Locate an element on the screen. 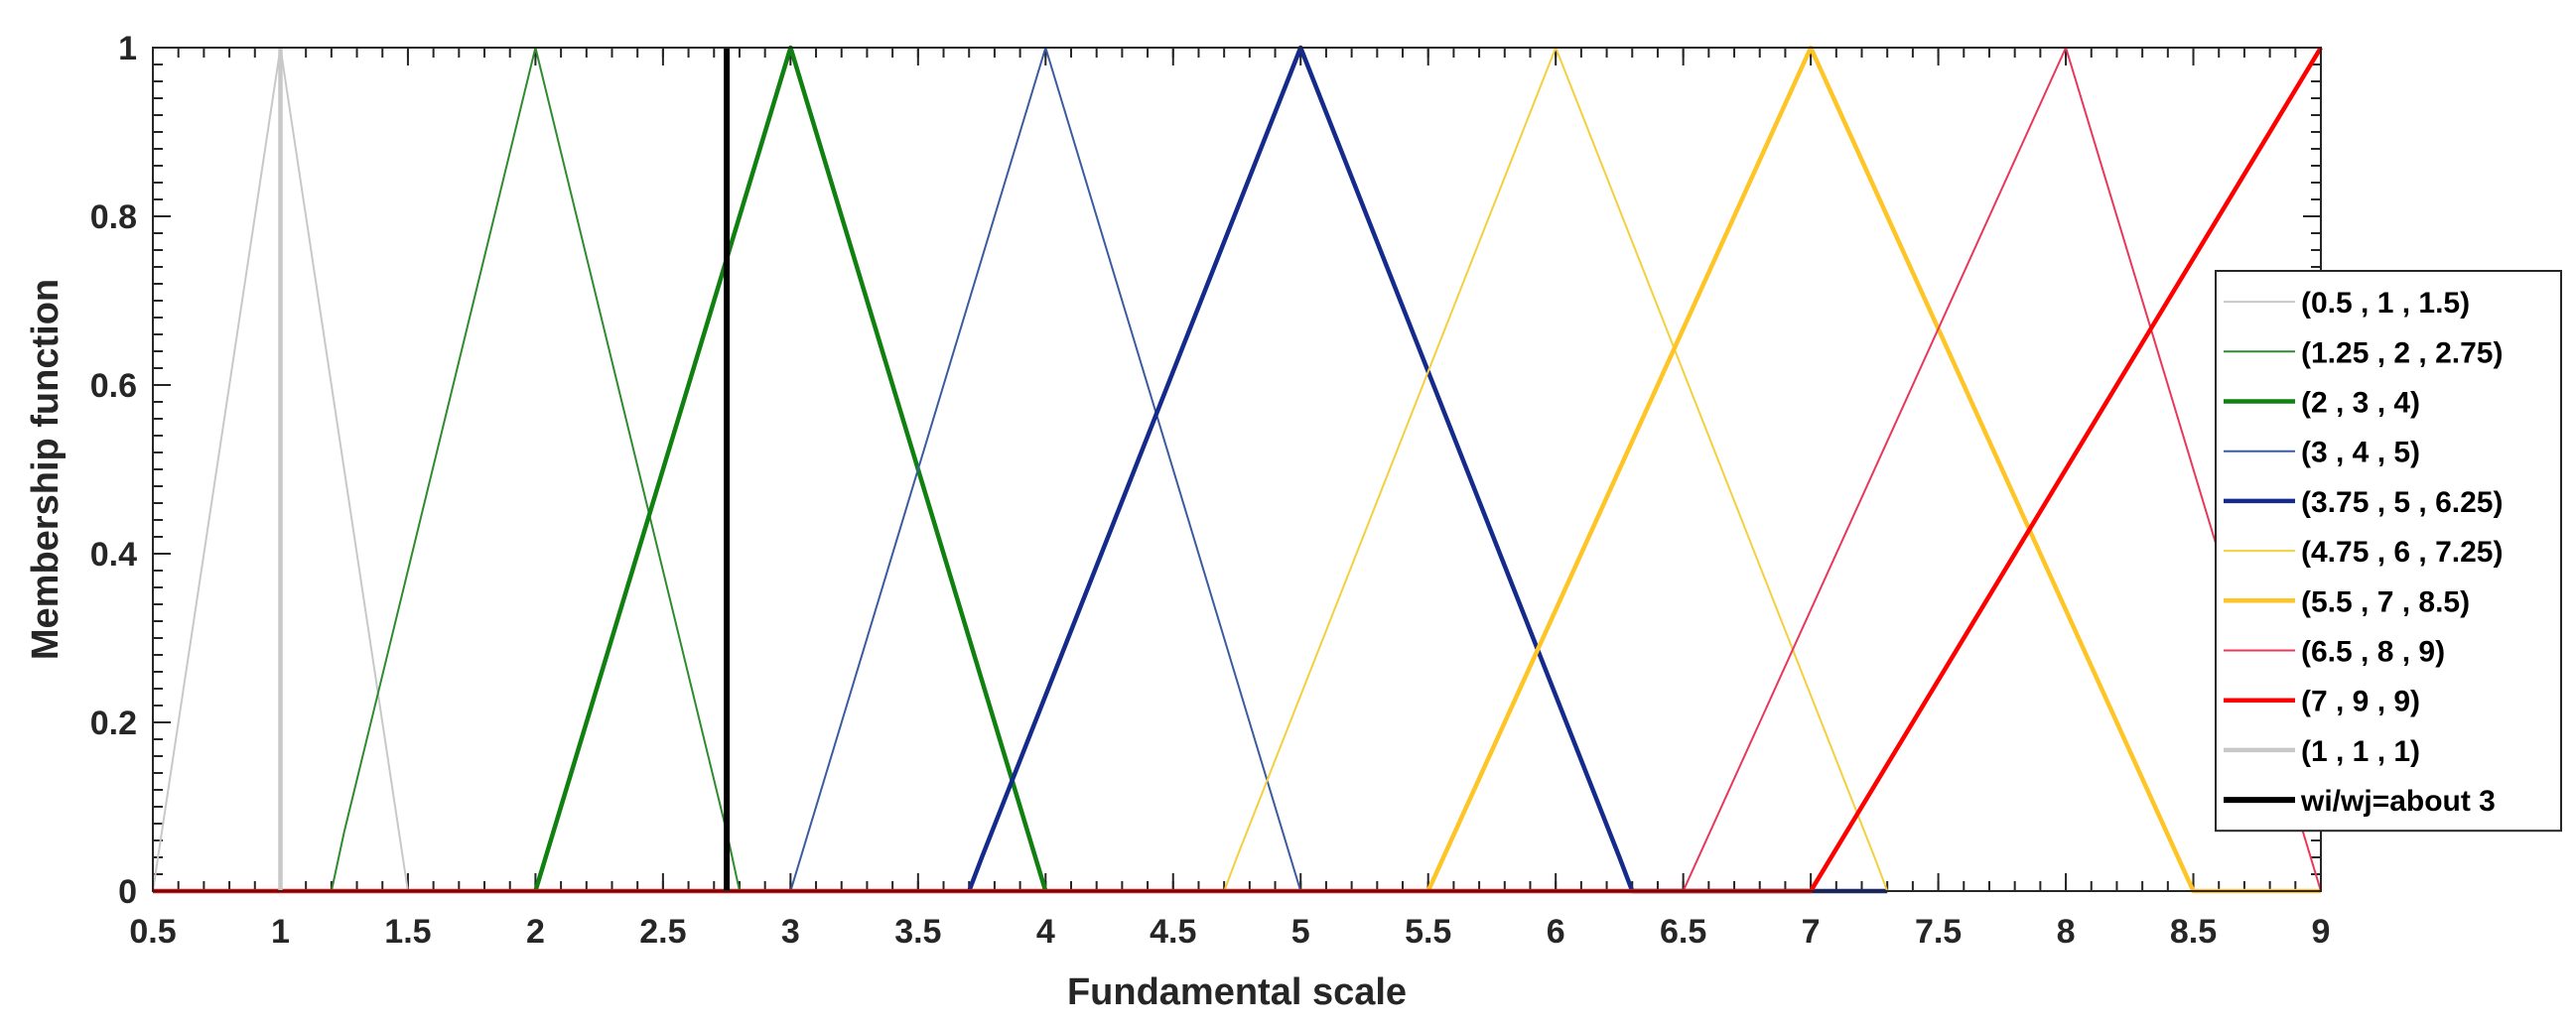 The width and height of the screenshot is (2576, 1029). x-tick-label: 3 is located at coordinates (790, 932).